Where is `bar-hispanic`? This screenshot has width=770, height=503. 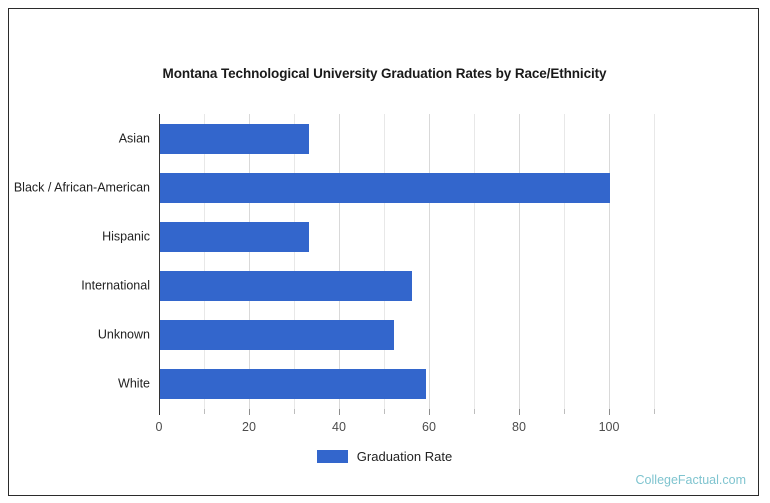 bar-hispanic is located at coordinates (234, 236).